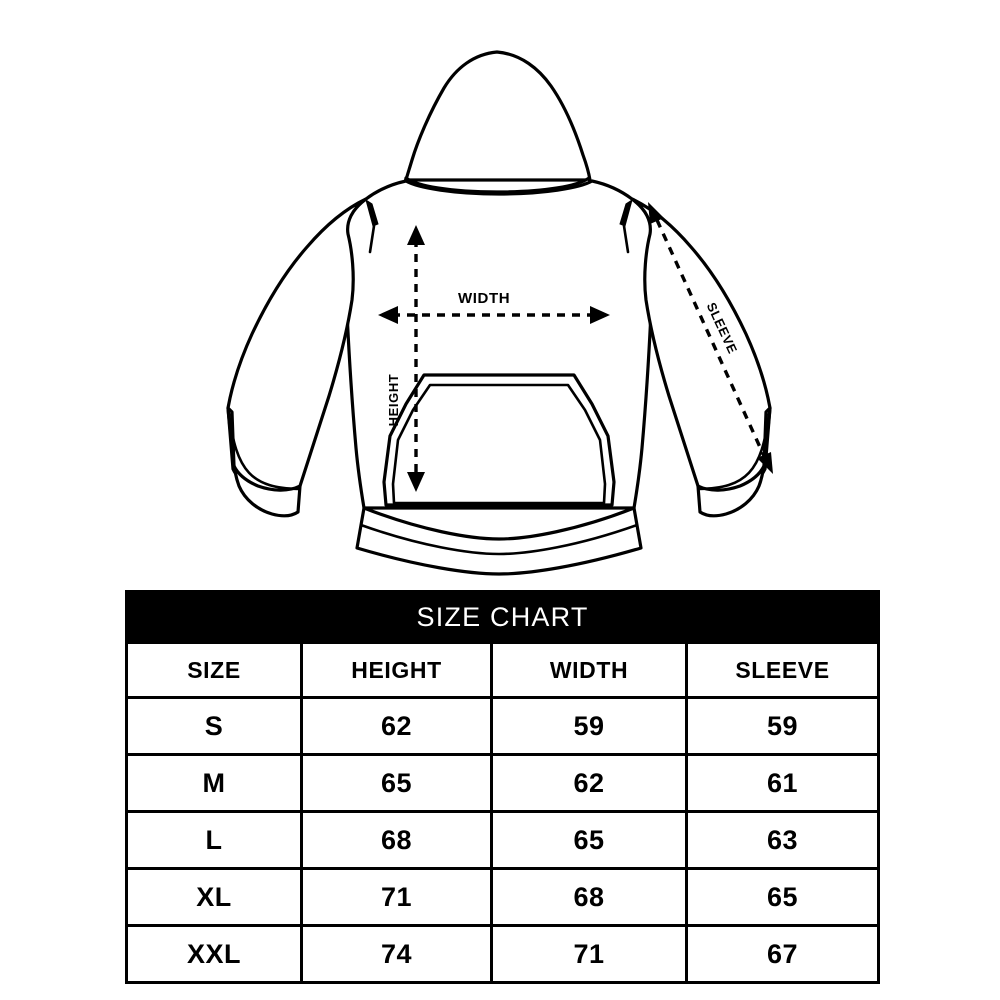 Image resolution: width=1000 pixels, height=1000 pixels. I want to click on cell-width: 71, so click(589, 954).